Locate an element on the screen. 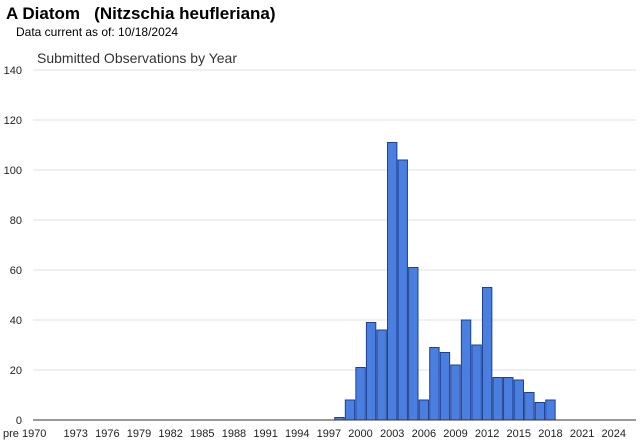 The image size is (640, 442). bar-2003 is located at coordinates (392, 281).